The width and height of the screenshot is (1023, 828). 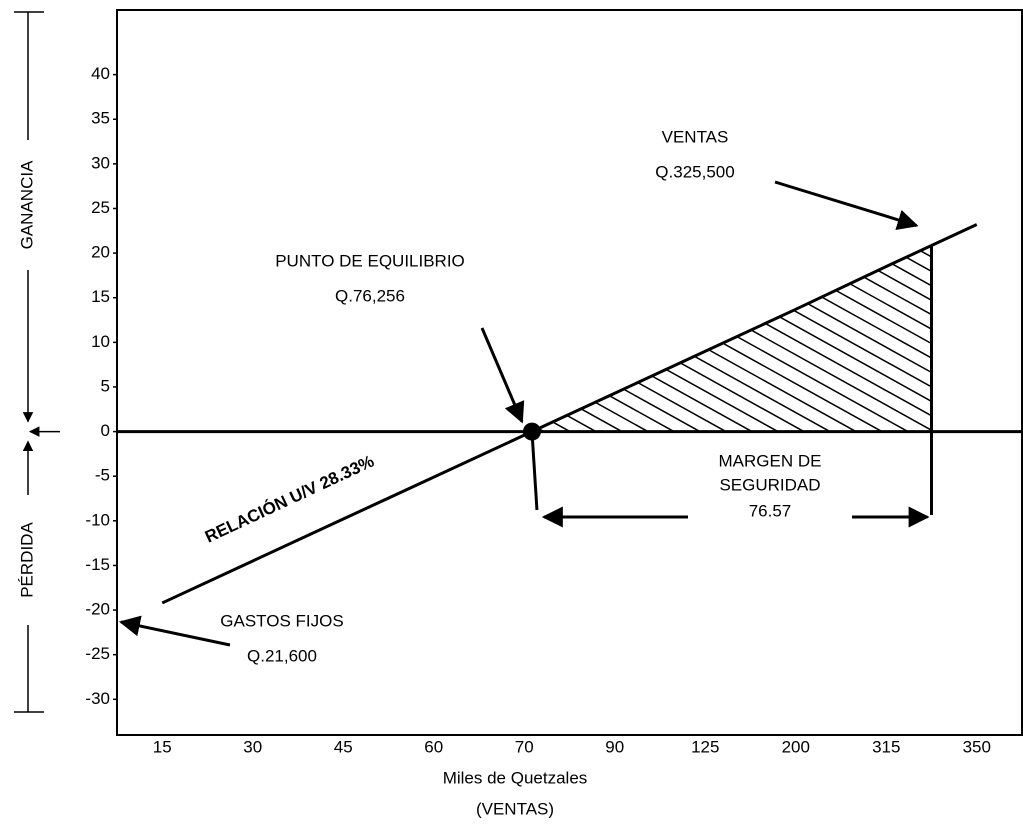 I want to click on x-tick-label: 90, so click(x=614, y=746).